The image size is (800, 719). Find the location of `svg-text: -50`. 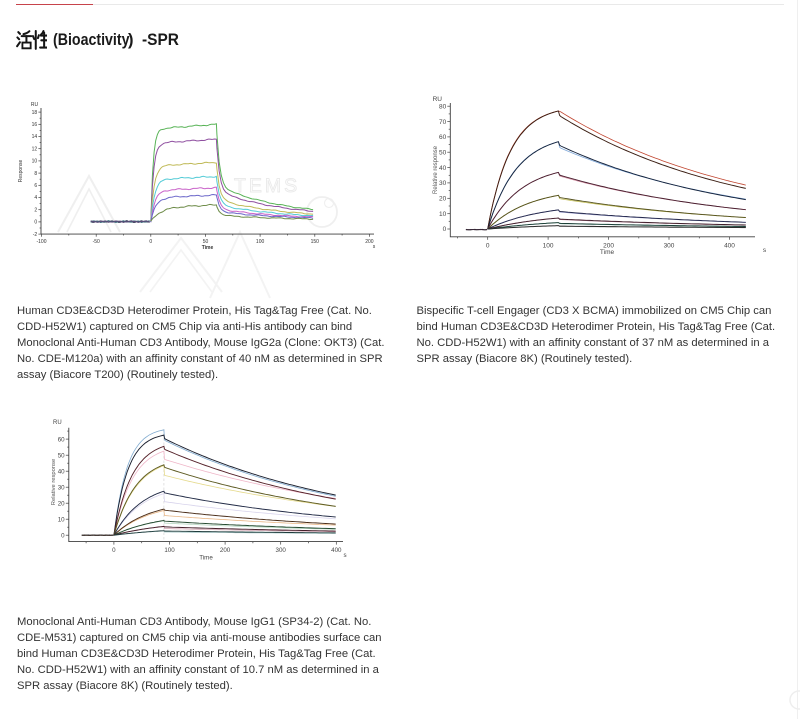

svg-text: -50 is located at coordinates (96, 242).